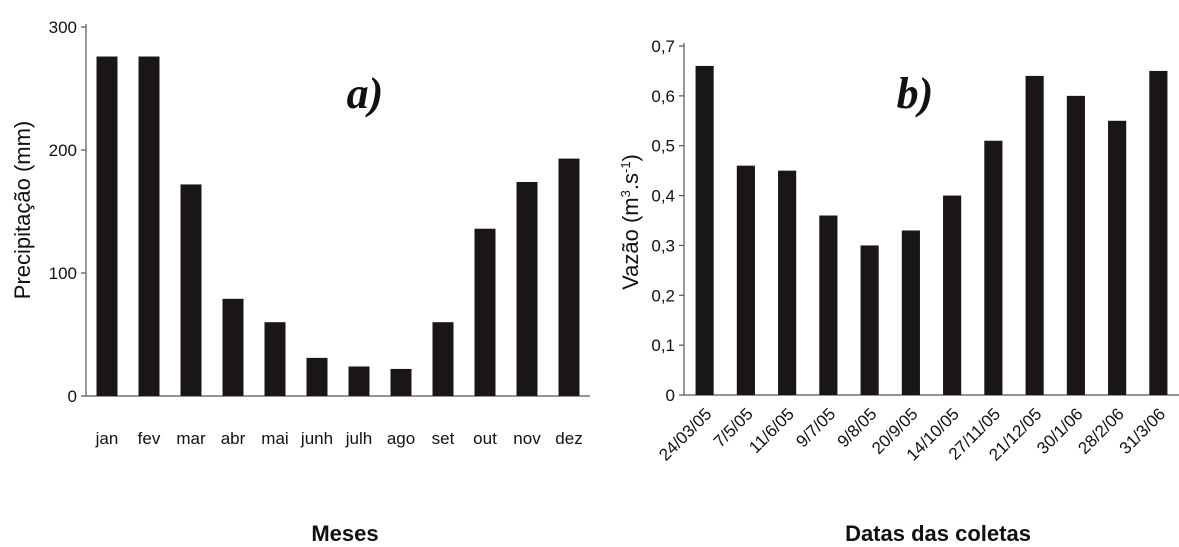 The image size is (1179, 547). What do you see at coordinates (274, 438) in the screenshot?
I see `chart-a-xtick-label: mai` at bounding box center [274, 438].